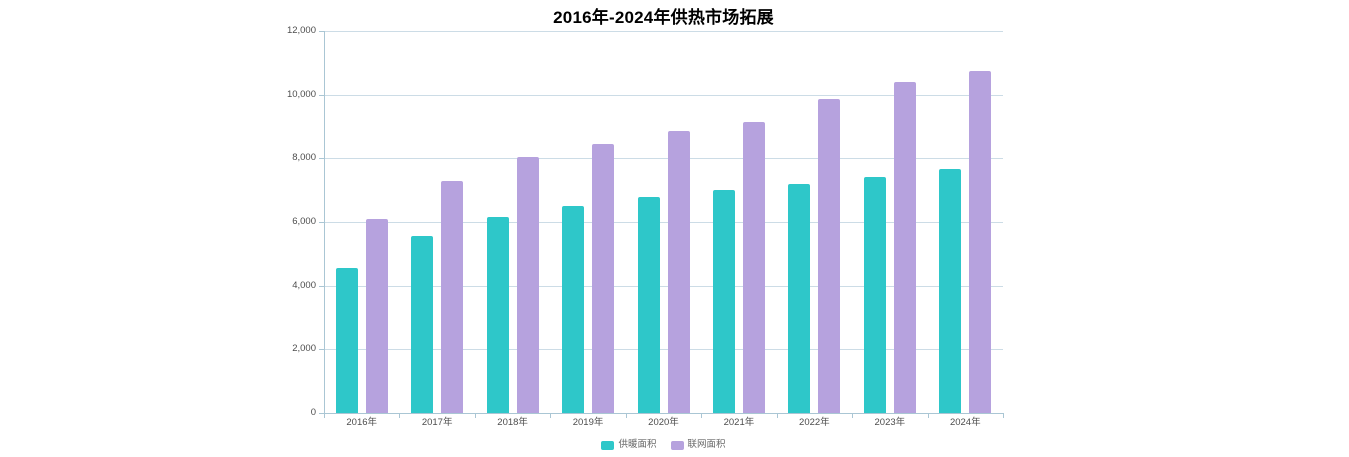 The width and height of the screenshot is (1349, 457). I want to click on bar-network-area-2021年, so click(753, 267).